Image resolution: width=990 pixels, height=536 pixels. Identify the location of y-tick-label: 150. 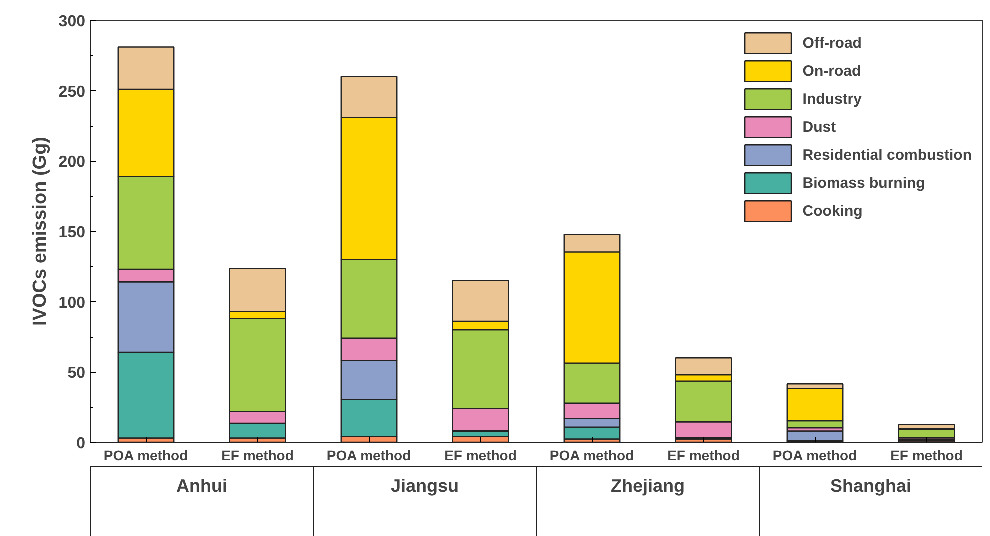
(72, 233).